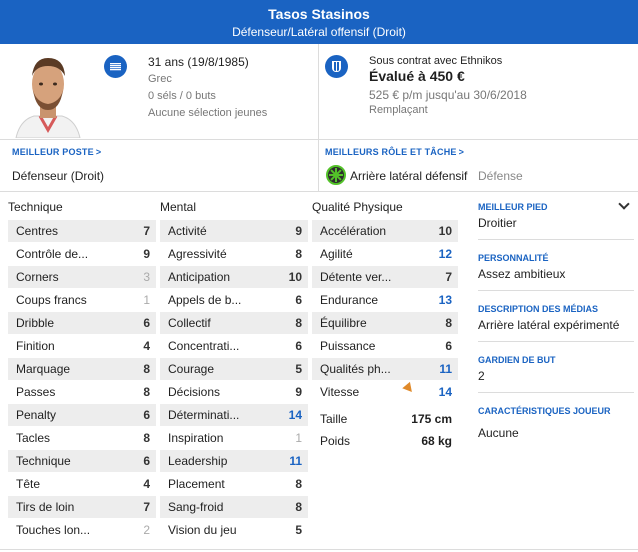 This screenshot has width=638, height=552. What do you see at coordinates (160, 79) in the screenshot?
I see `player-nationality: Grec` at bounding box center [160, 79].